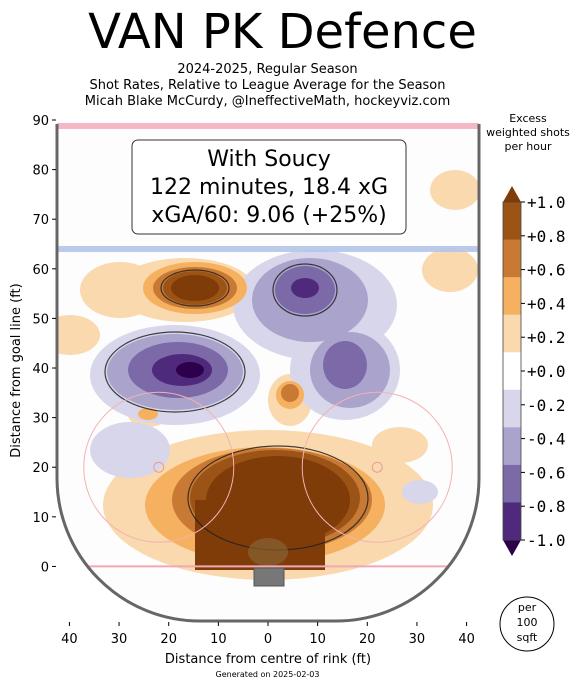  Describe the element at coordinates (546, 303) in the screenshot. I see `colorbar-tick-label: +0.4` at that location.